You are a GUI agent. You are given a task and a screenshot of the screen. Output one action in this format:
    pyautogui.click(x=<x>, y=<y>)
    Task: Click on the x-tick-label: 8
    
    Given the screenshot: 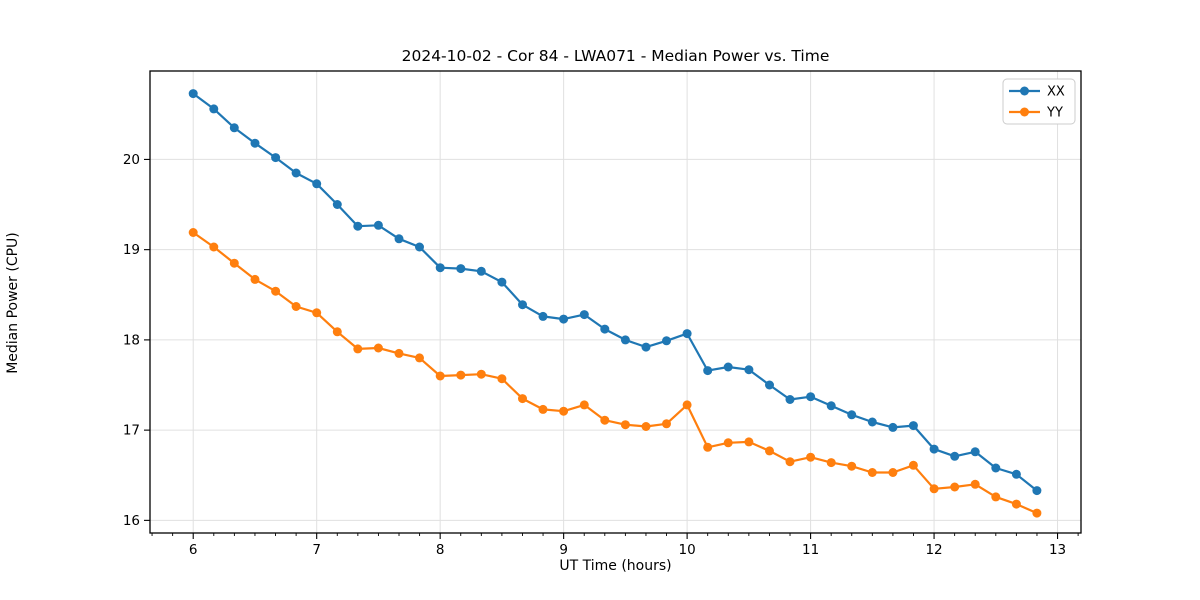 What is the action you would take?
    pyautogui.click(x=440, y=550)
    